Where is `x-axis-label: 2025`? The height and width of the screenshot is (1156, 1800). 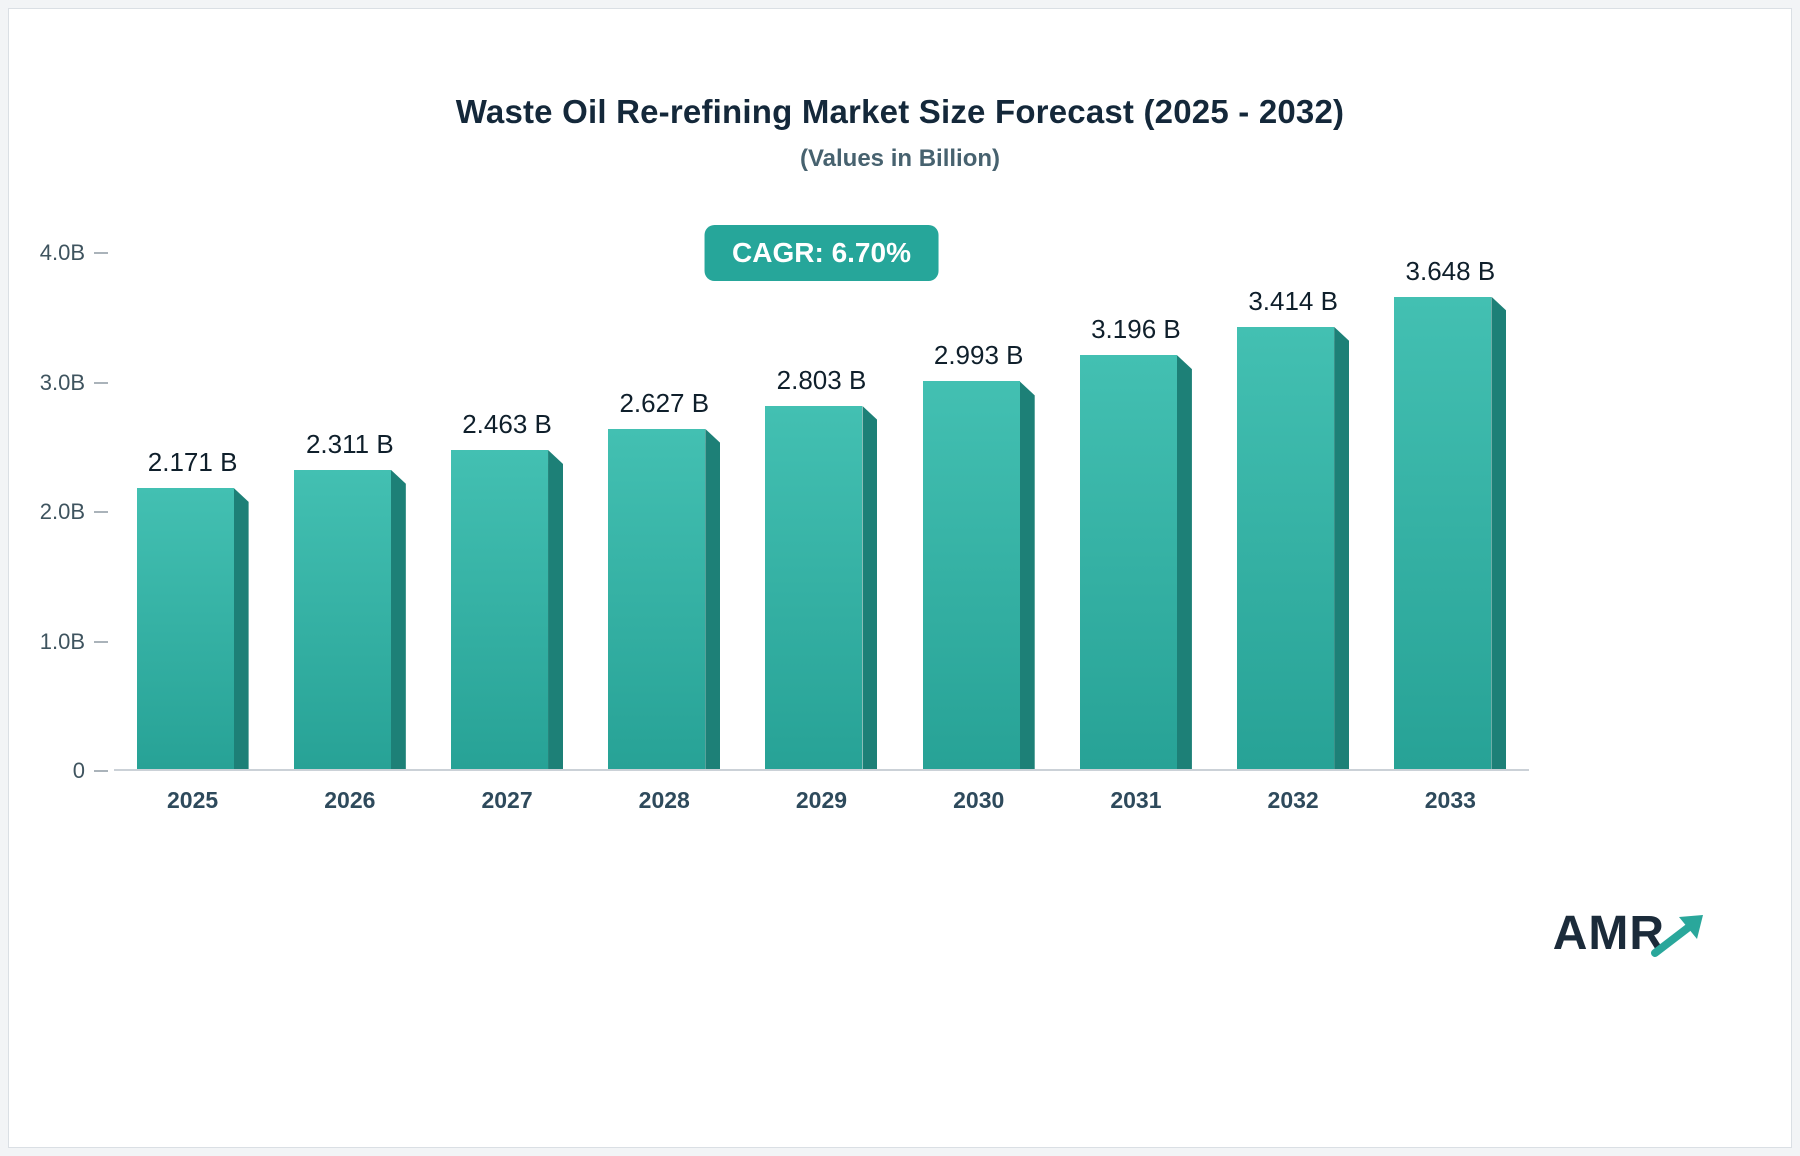 x-axis-label: 2025 is located at coordinates (193, 800).